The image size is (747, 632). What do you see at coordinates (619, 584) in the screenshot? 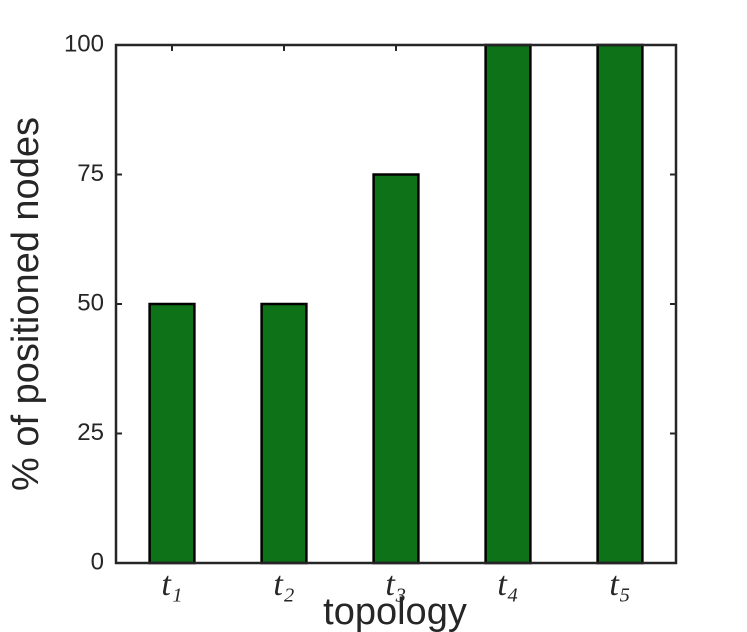
I see `x-tick-label: t₅` at bounding box center [619, 584].